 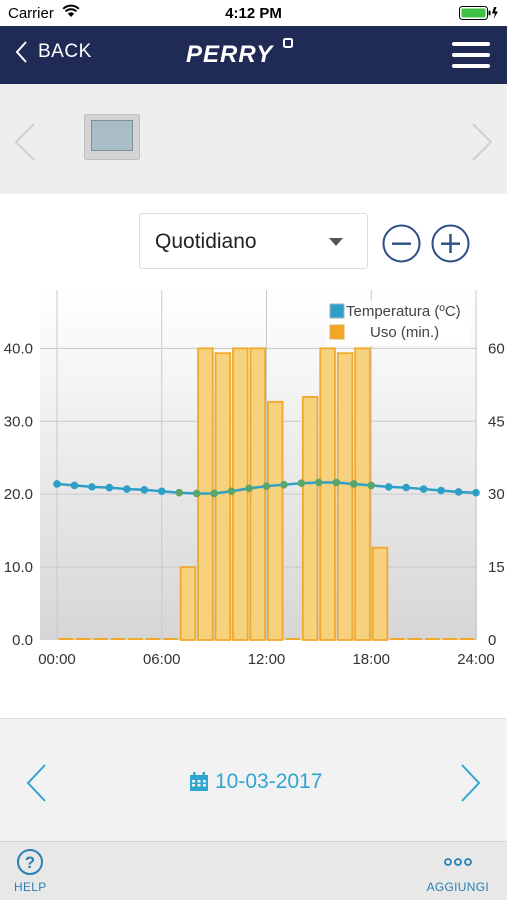 I want to click on date-picker: 10-03-2017, so click(x=255, y=782).